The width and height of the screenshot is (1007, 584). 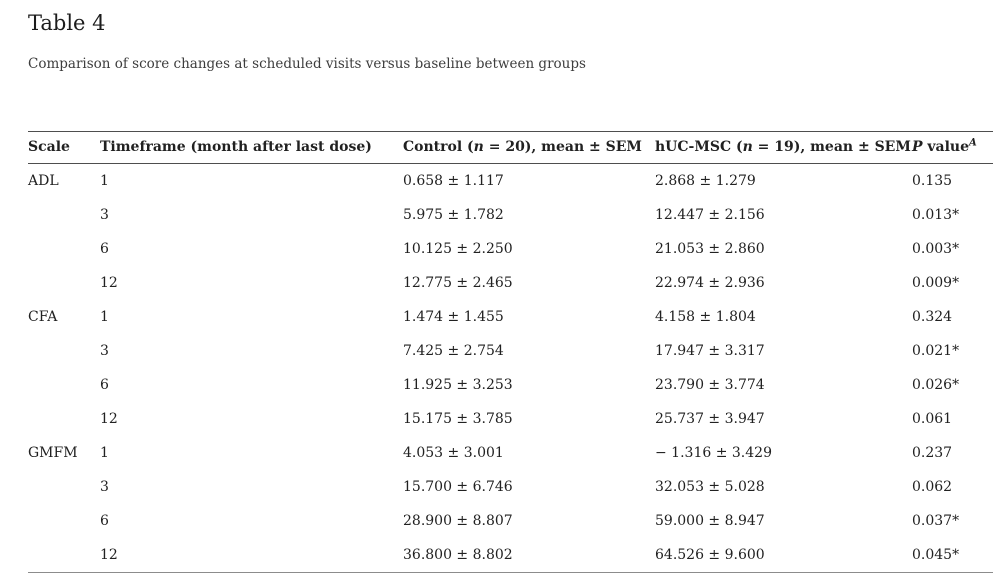 What do you see at coordinates (458, 384) in the screenshot?
I see `cell-control: 11.925 ± 3.253` at bounding box center [458, 384].